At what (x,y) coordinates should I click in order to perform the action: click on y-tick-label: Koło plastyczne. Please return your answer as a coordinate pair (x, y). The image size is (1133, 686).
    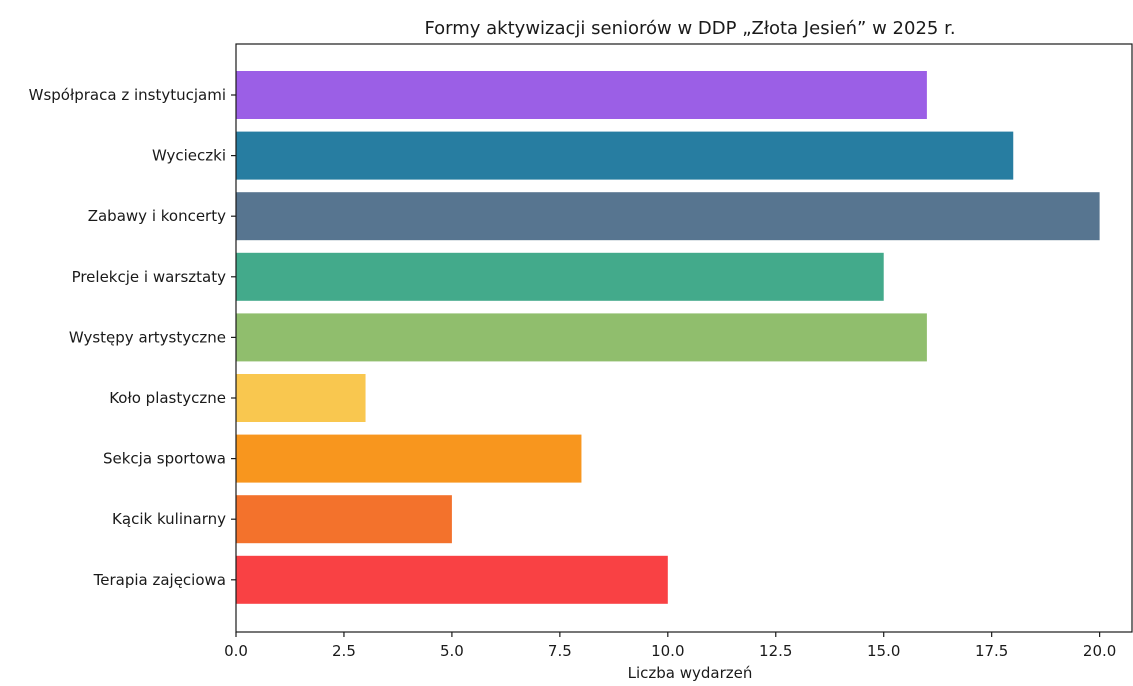
    Looking at the image, I should click on (167, 398).